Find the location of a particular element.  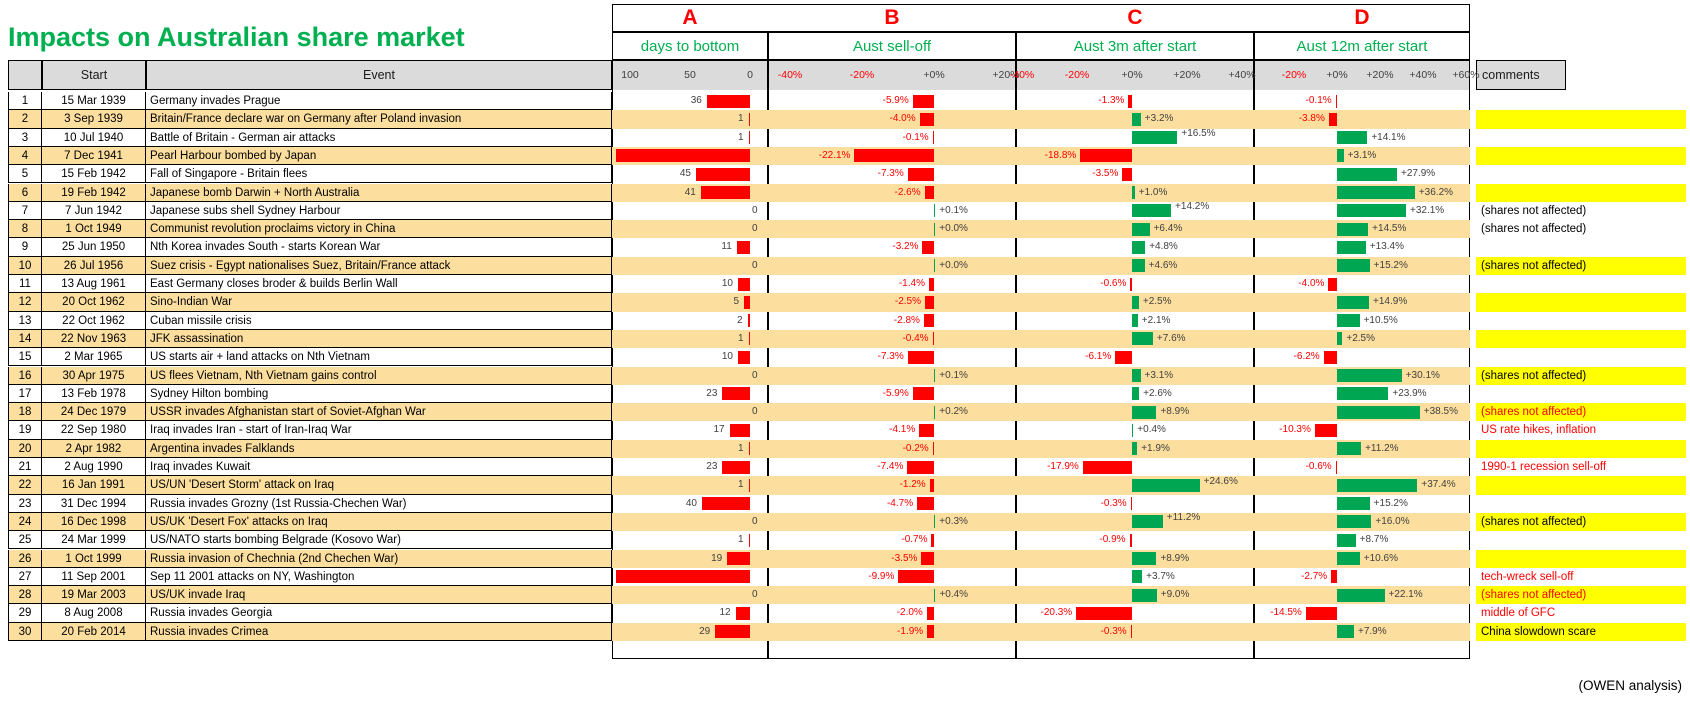

event-cell: Sep 11 2001 attacks on NY, Washington is located at coordinates (379, 577).